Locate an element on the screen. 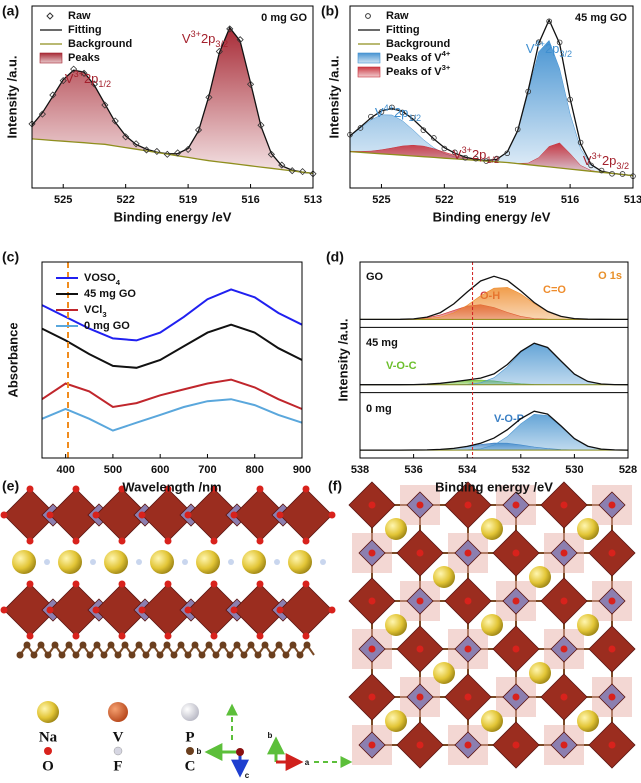  component-label: C=O is located at coordinates (554, 290).